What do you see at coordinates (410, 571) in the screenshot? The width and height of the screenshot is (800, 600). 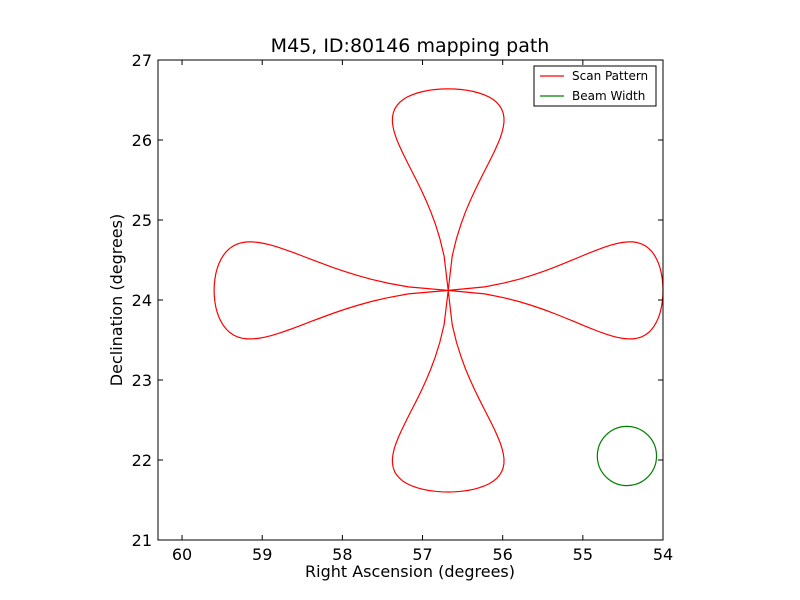 I see `x-axis-label: Right Ascension (degrees)` at bounding box center [410, 571].